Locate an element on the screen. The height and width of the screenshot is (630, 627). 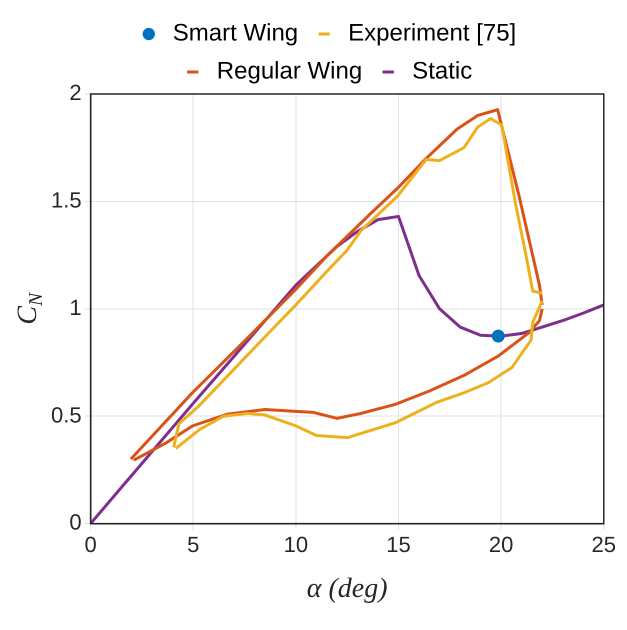
x-axis-title: α (deg) is located at coordinates (347, 588).